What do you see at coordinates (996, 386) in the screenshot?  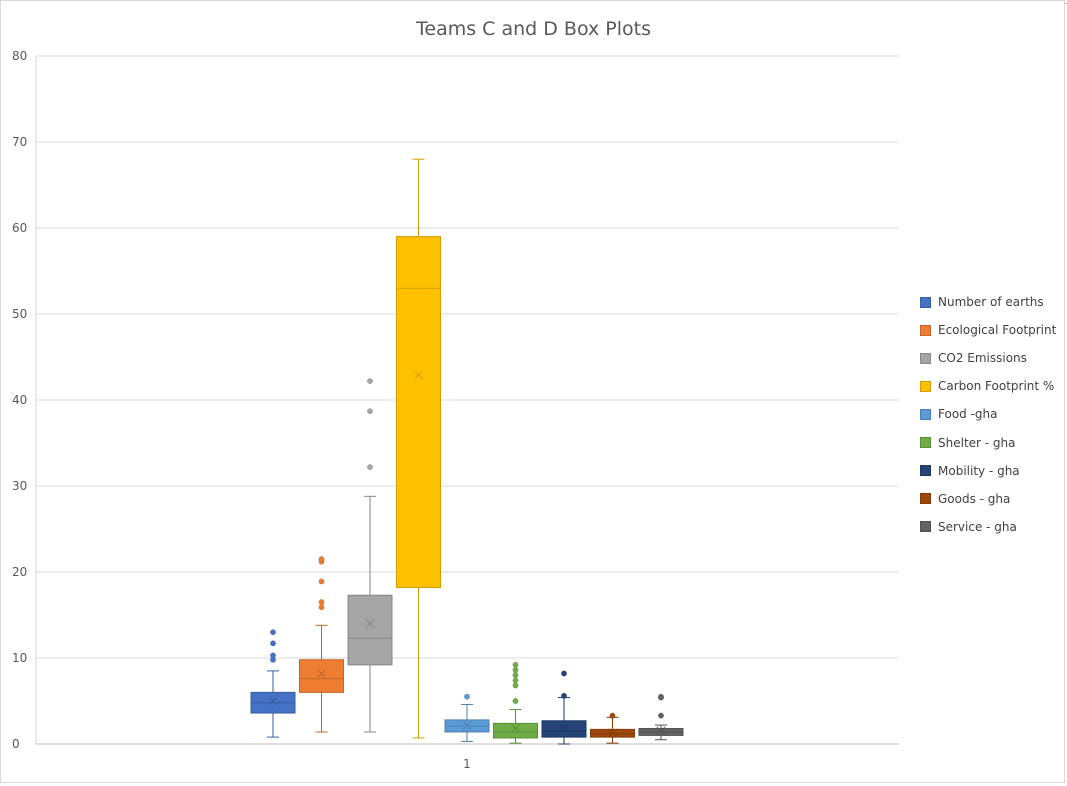 I see `legend-label: Carbon Footprint %` at bounding box center [996, 386].